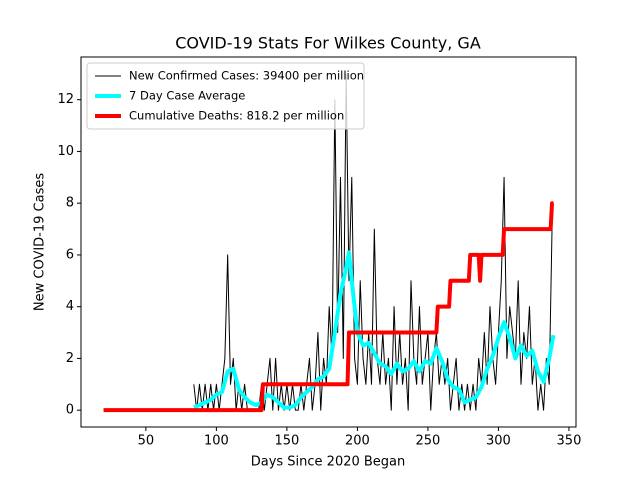 This screenshot has width=640, height=480. Describe the element at coordinates (328, 462) in the screenshot. I see `x-axis-label: Days Since 2020 Began` at that location.